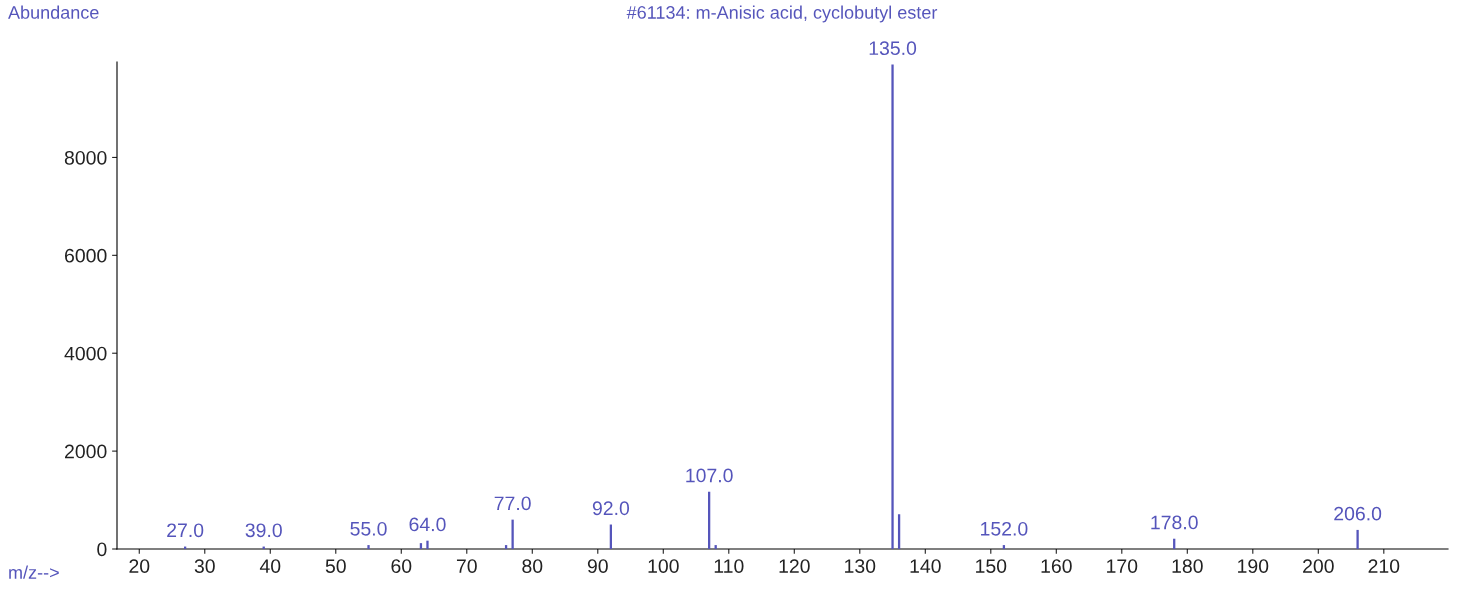  What do you see at coordinates (335, 566) in the screenshot?
I see `x-tick-label: 50` at bounding box center [335, 566].